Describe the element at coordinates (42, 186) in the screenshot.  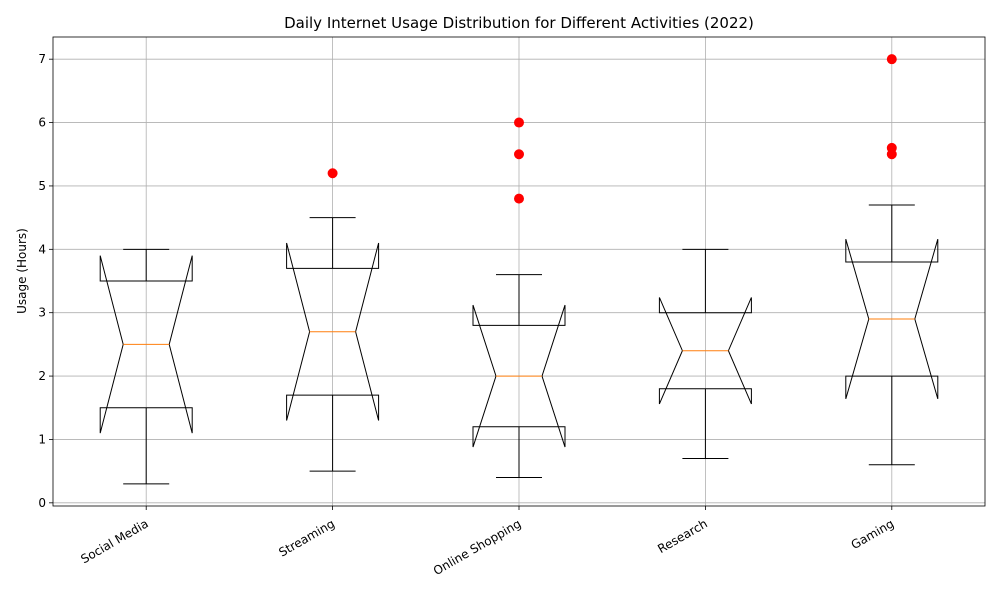
I see `y-tick-label: 5` at that location.